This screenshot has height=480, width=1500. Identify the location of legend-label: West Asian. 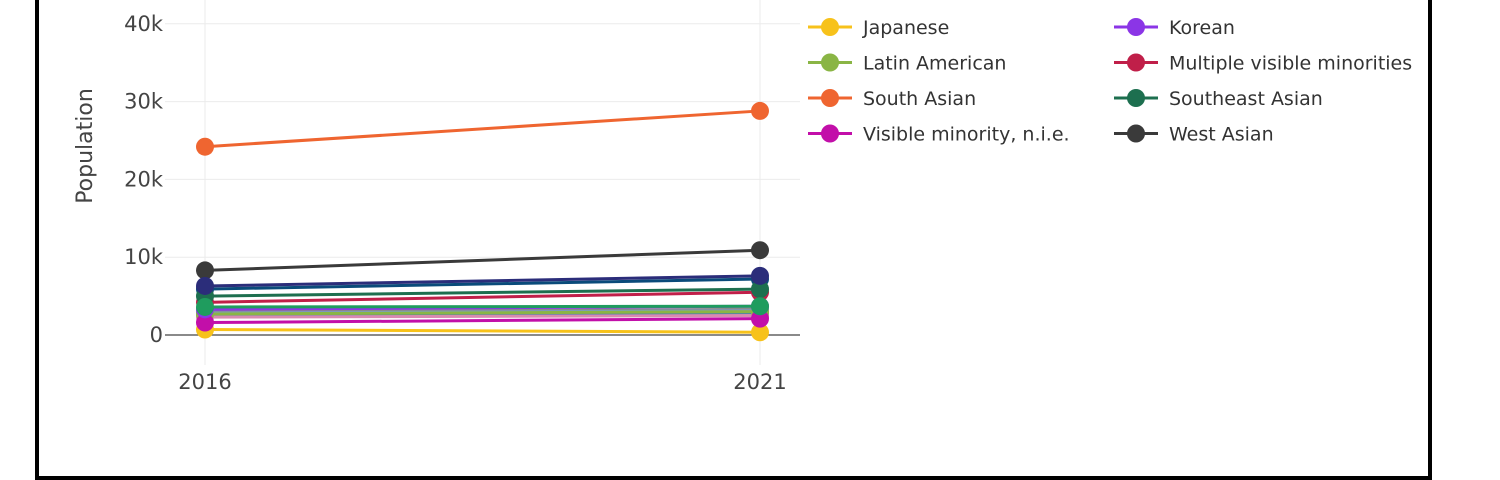
(1221, 135).